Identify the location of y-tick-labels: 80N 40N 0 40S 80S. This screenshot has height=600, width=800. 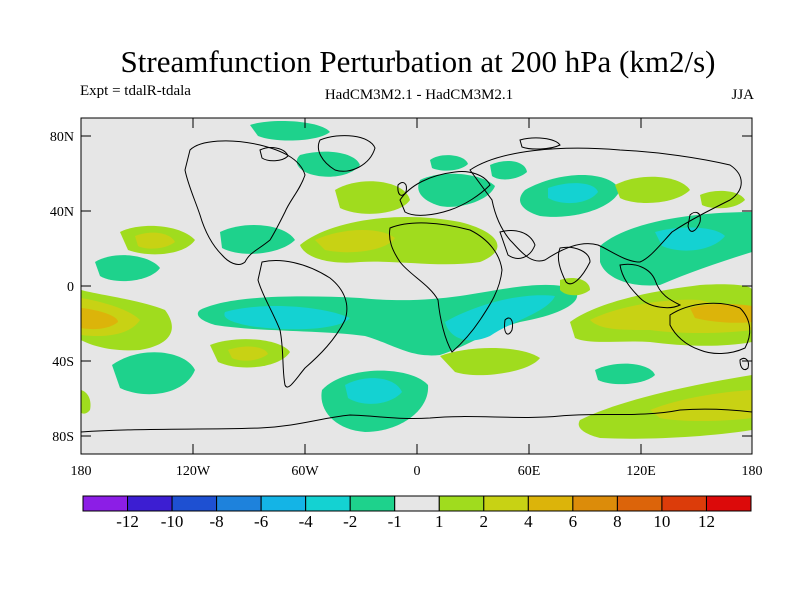
(62, 287).